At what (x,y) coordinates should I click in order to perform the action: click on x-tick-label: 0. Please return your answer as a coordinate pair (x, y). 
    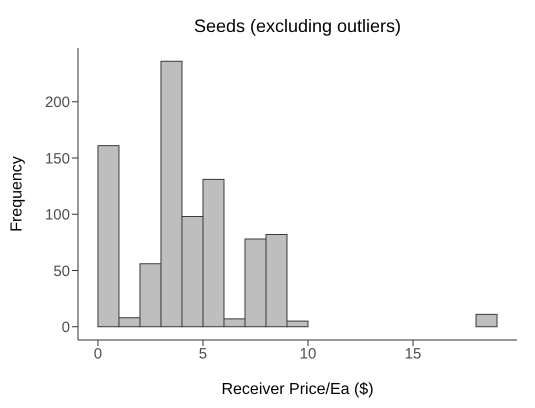
    Looking at the image, I should click on (98, 354).